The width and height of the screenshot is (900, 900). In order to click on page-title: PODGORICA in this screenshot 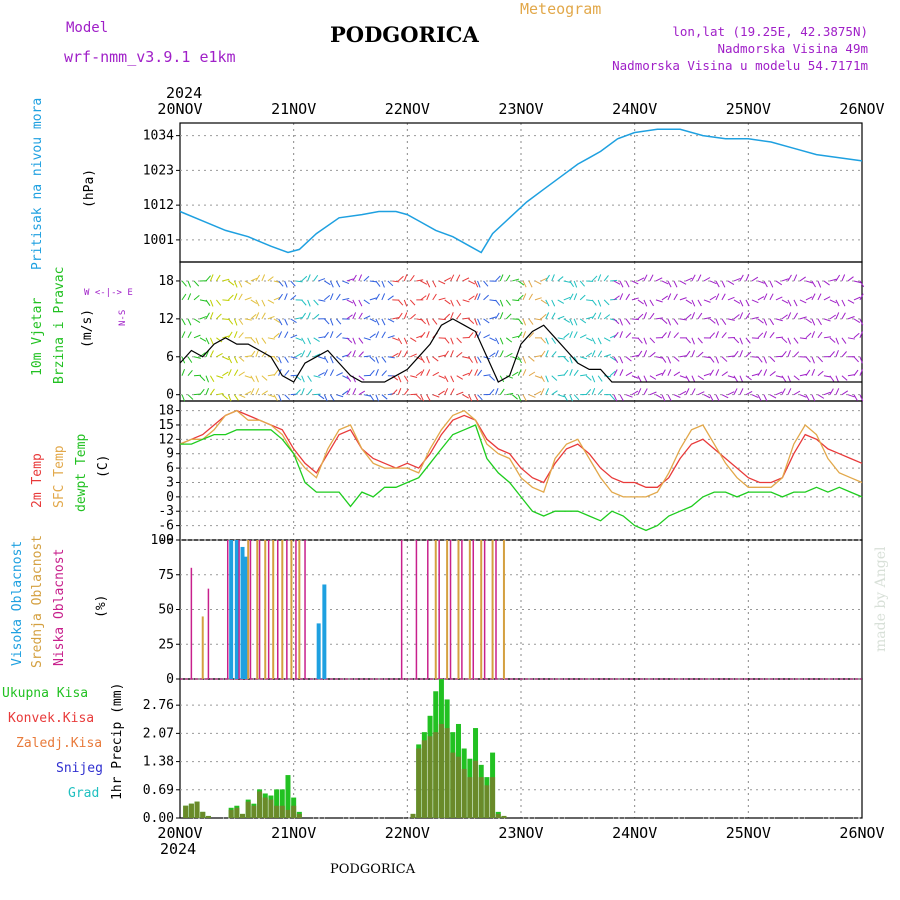, I will do `click(404, 34)`.